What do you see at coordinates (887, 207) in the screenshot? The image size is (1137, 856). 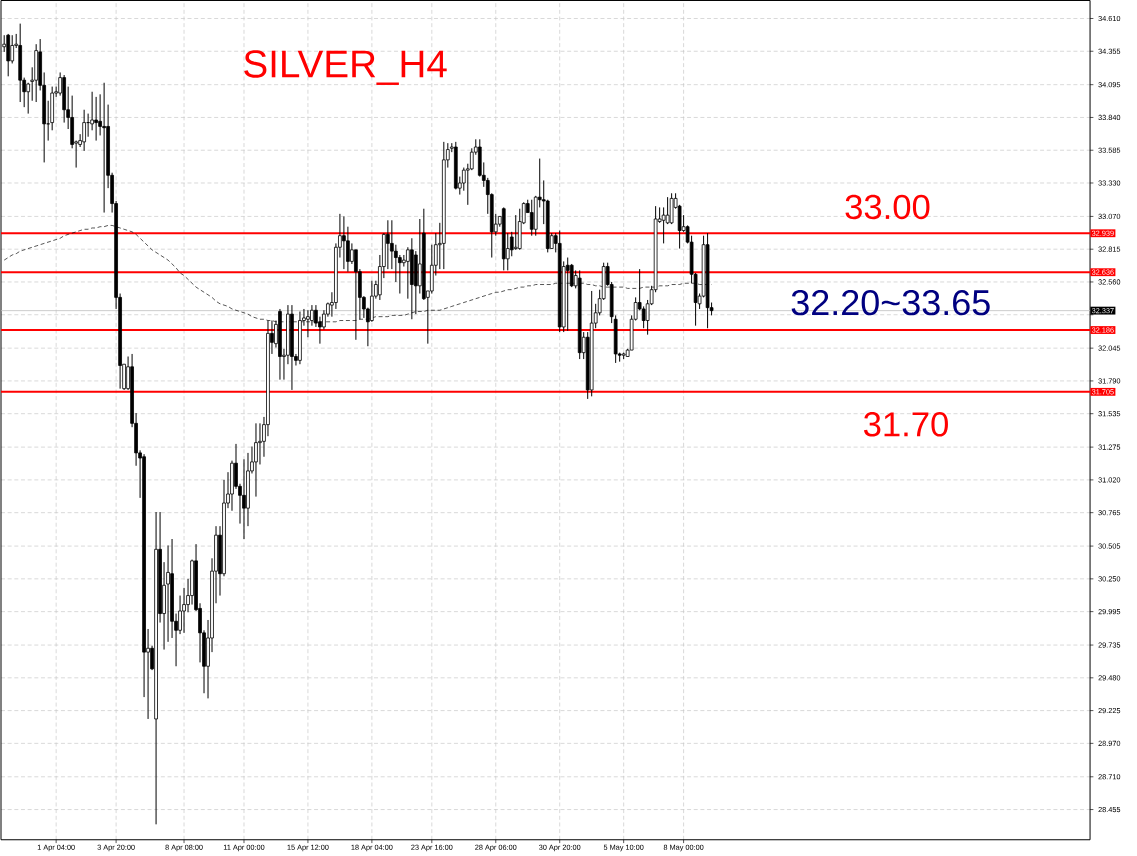 I see `text: 33.00` at bounding box center [887, 207].